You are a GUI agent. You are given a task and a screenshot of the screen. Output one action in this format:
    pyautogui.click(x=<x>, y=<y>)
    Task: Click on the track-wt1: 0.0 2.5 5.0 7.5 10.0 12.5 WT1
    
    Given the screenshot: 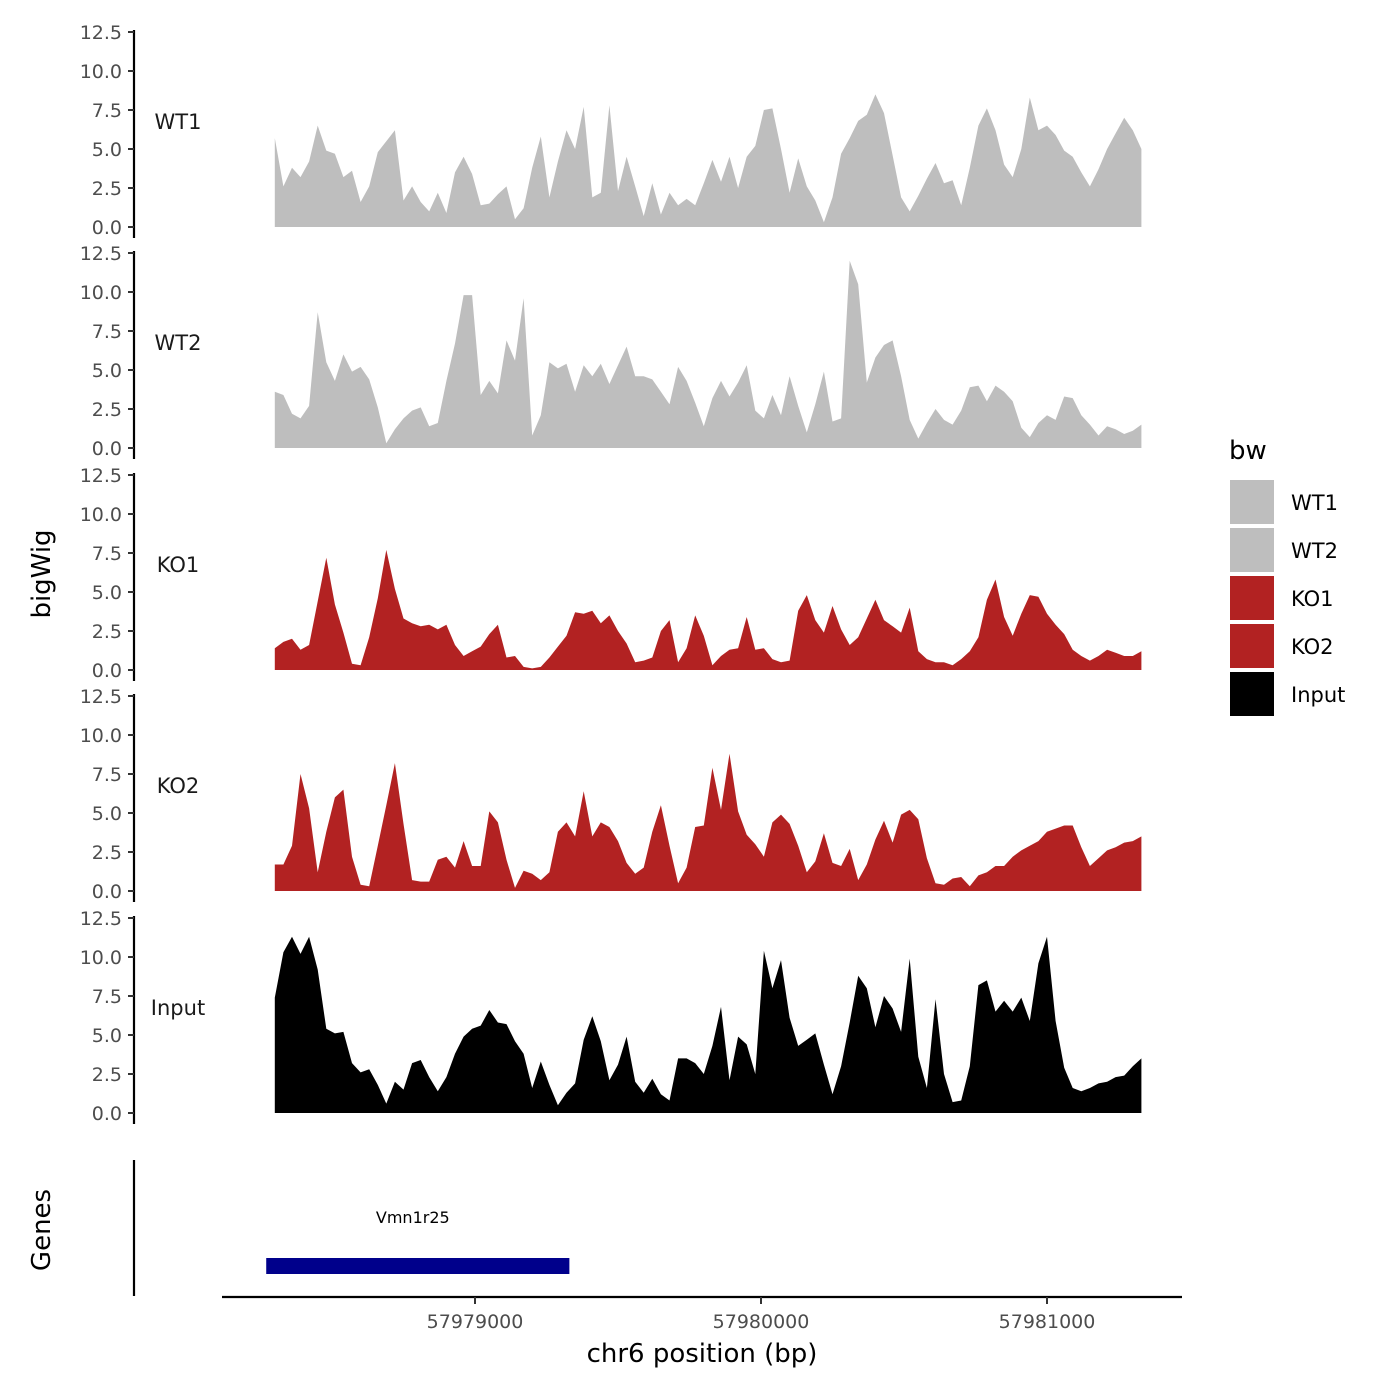 What is the action you would take?
    pyautogui.click(x=611, y=130)
    